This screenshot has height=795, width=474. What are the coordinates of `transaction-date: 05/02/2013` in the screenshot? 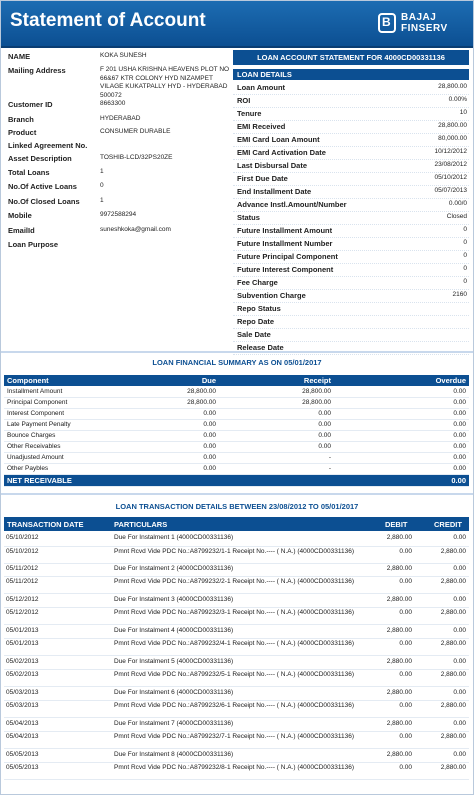 It's located at (22, 674).